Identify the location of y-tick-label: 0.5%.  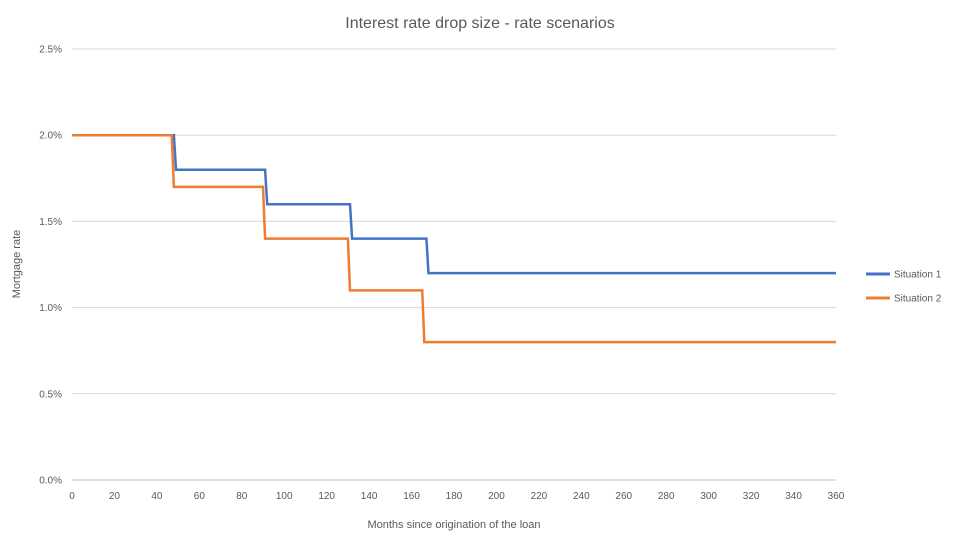
(50, 394).